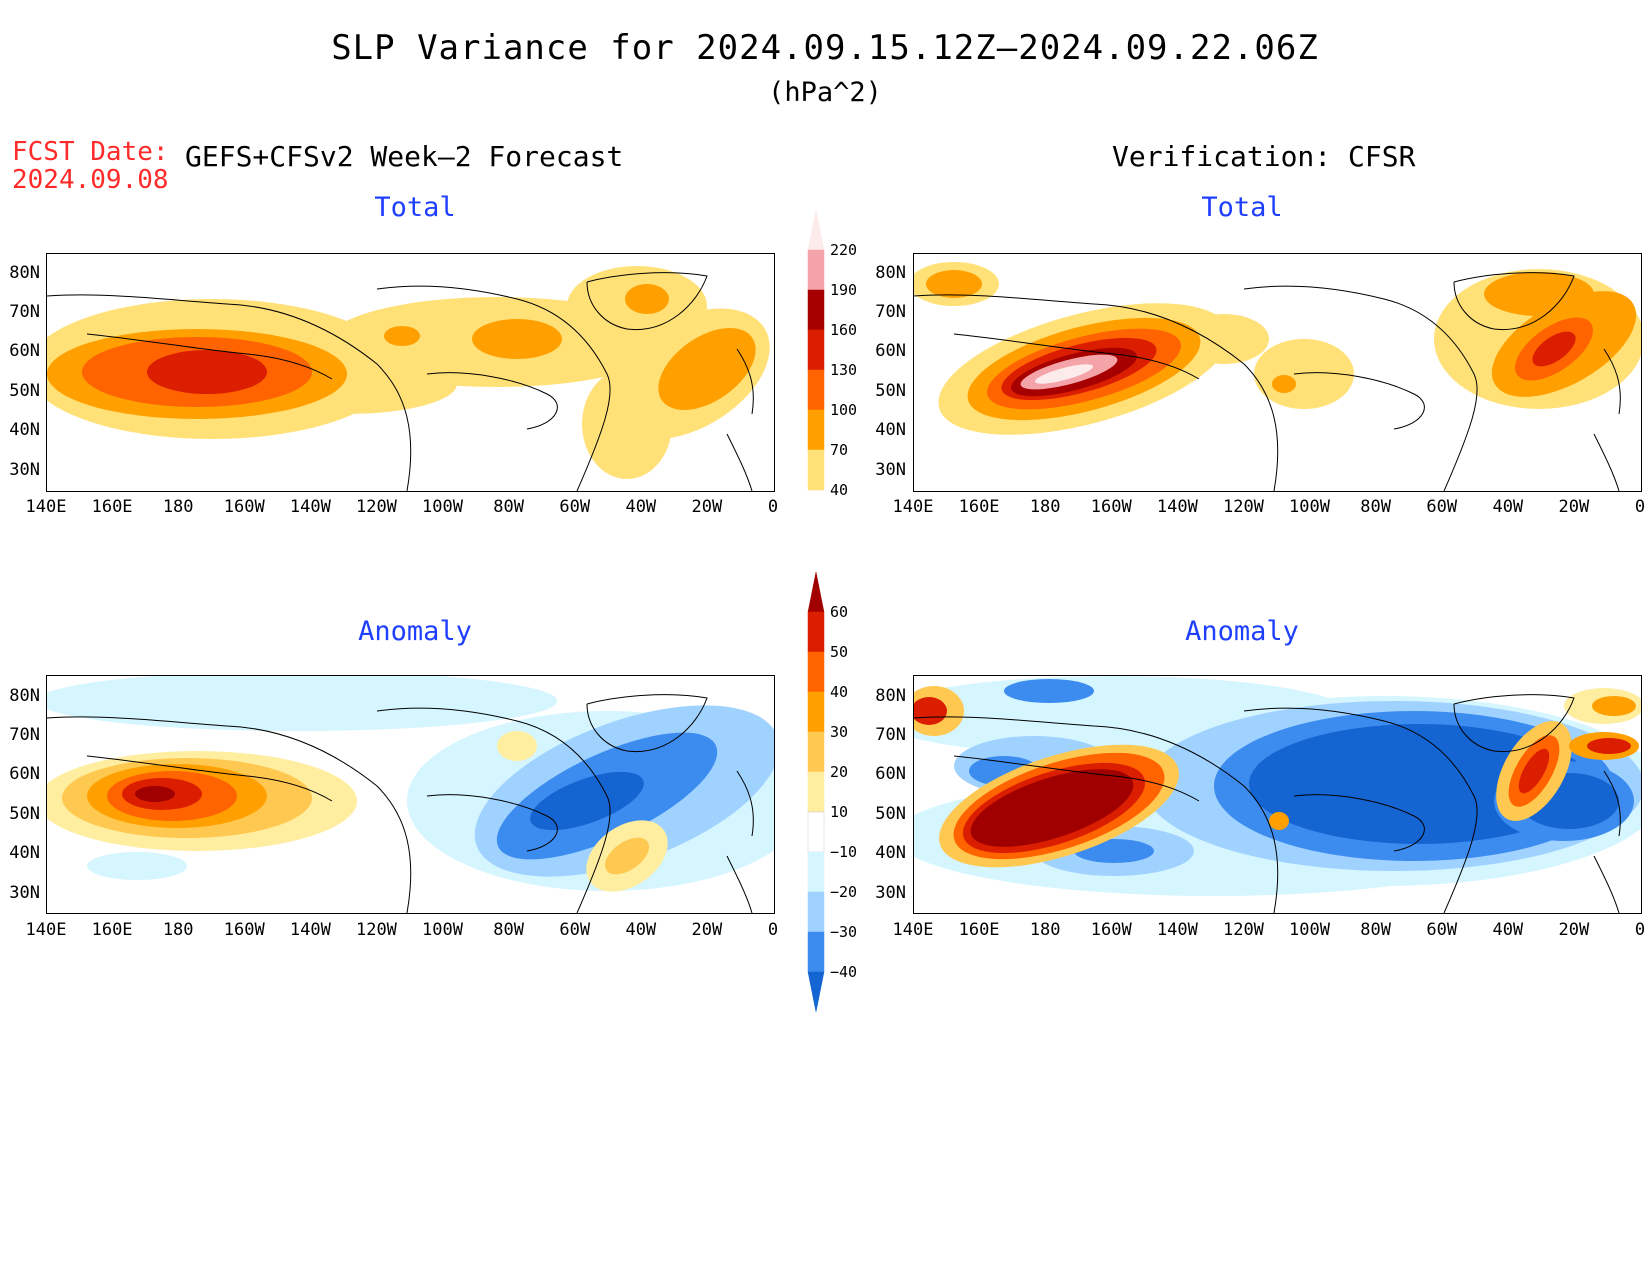 This screenshot has width=1650, height=1275. Describe the element at coordinates (244, 930) in the screenshot. I see `fc-anom-lon-label: 160W` at that location.